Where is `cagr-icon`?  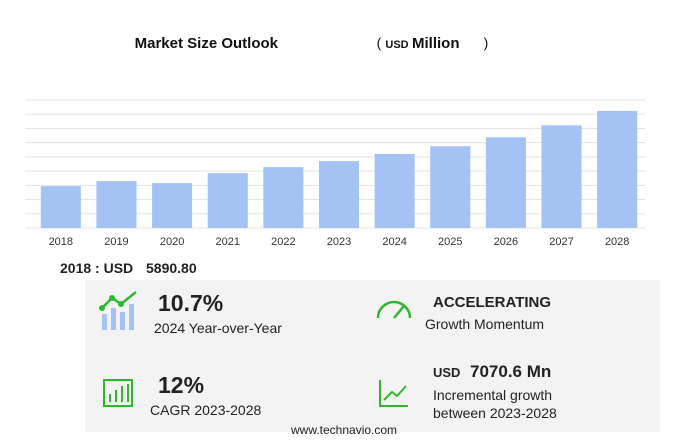 cagr-icon is located at coordinates (118, 393).